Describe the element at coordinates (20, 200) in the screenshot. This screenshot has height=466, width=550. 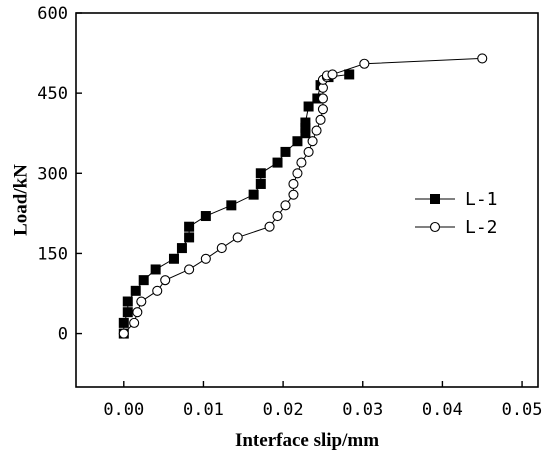
I see `y-axis-label: Load/kN` at that location.